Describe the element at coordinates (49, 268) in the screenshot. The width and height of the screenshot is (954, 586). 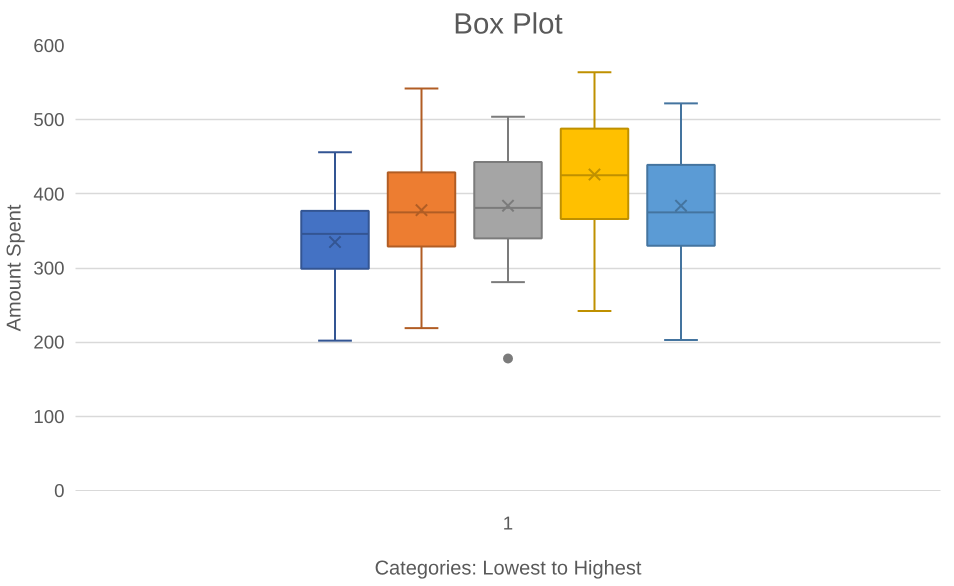
I see `y-tick-label: 300` at that location.